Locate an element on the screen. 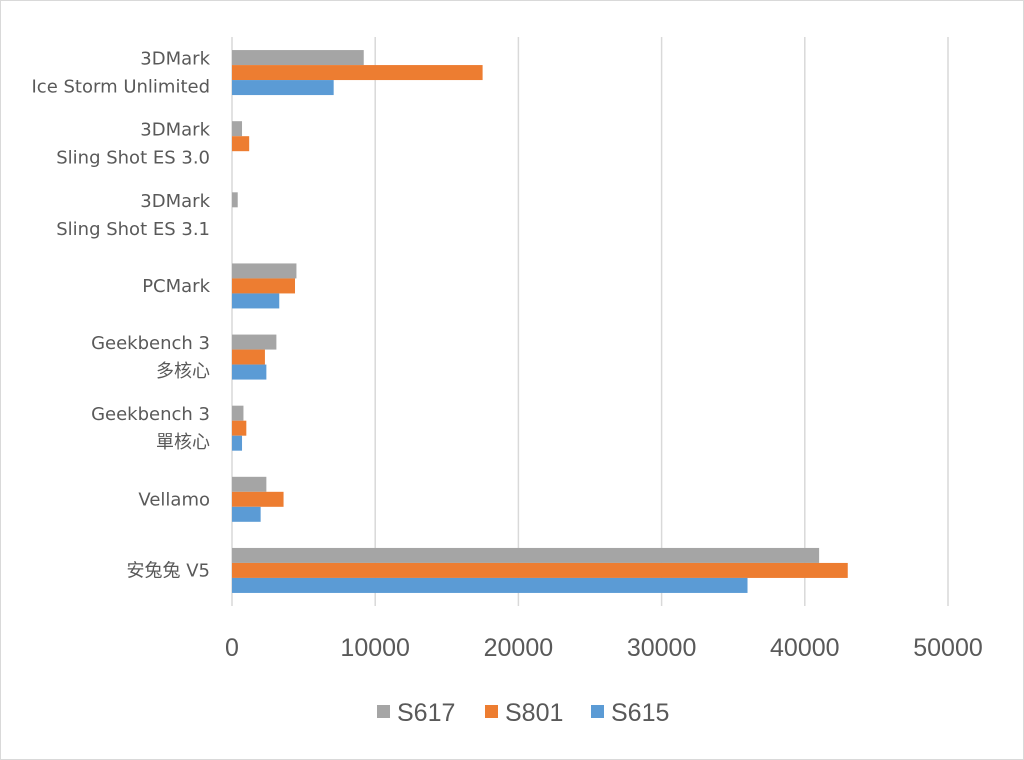  legend-label: S801 is located at coordinates (534, 713).